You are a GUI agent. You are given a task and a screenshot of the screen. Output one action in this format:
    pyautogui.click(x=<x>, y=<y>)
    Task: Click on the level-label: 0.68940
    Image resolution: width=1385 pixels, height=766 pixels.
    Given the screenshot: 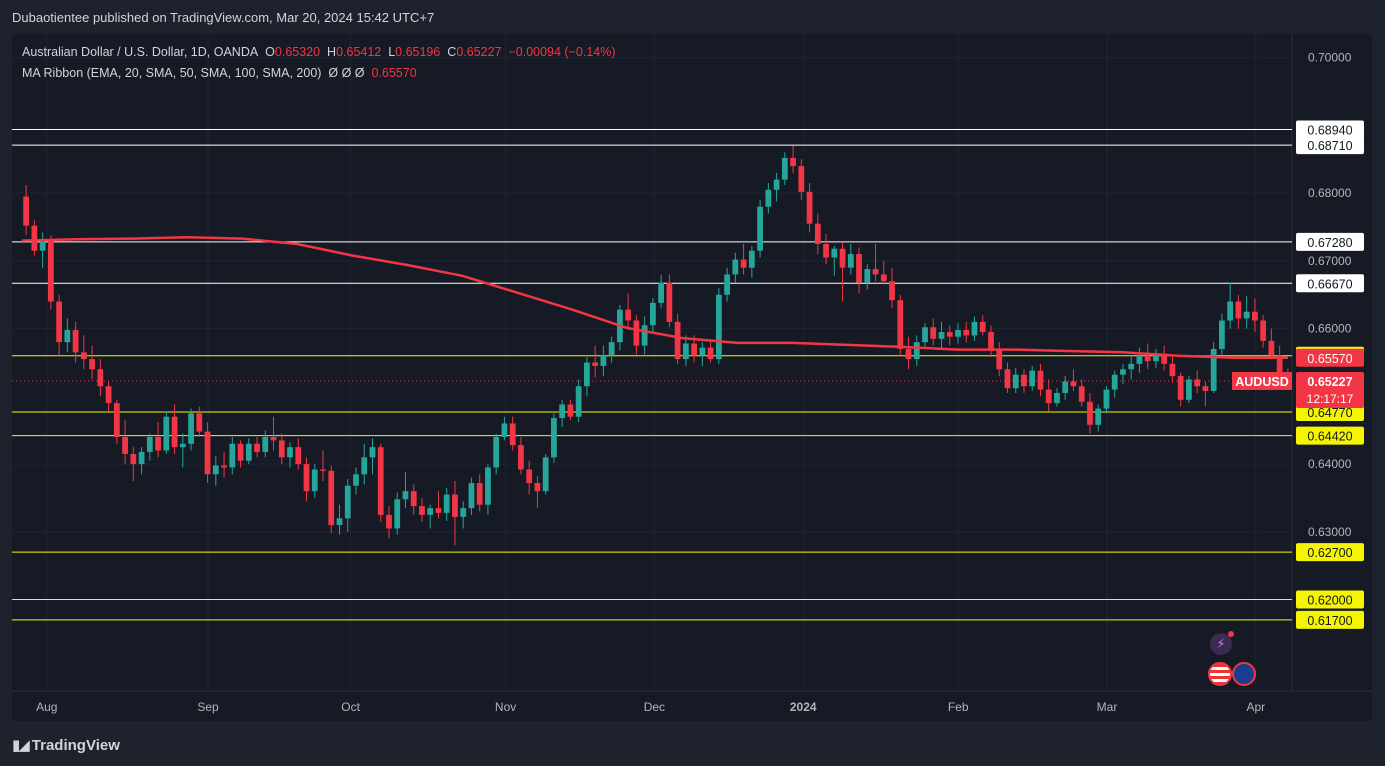 What is the action you would take?
    pyautogui.click(x=1329, y=131)
    